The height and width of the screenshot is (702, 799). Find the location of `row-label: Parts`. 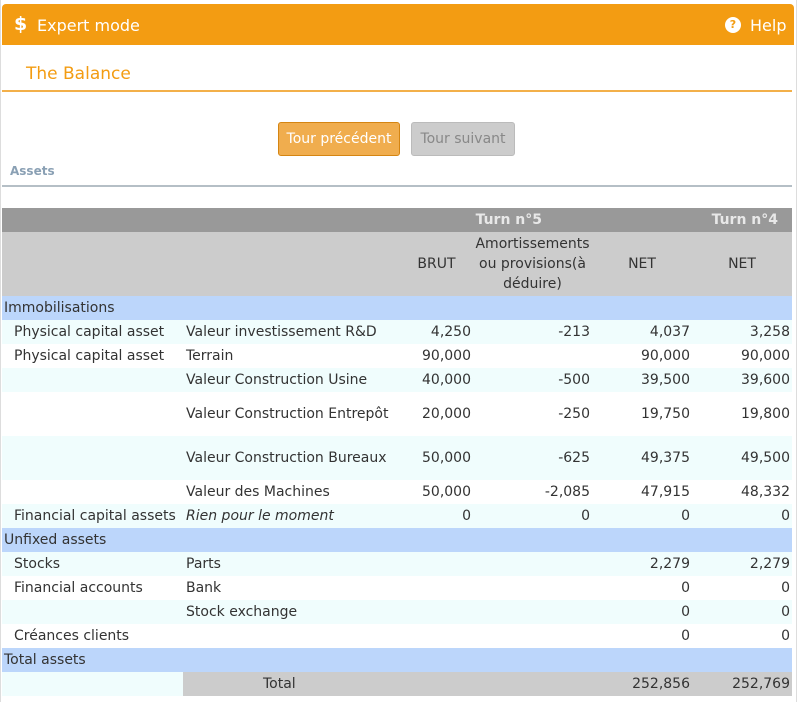

row-label: Parts is located at coordinates (291, 564).